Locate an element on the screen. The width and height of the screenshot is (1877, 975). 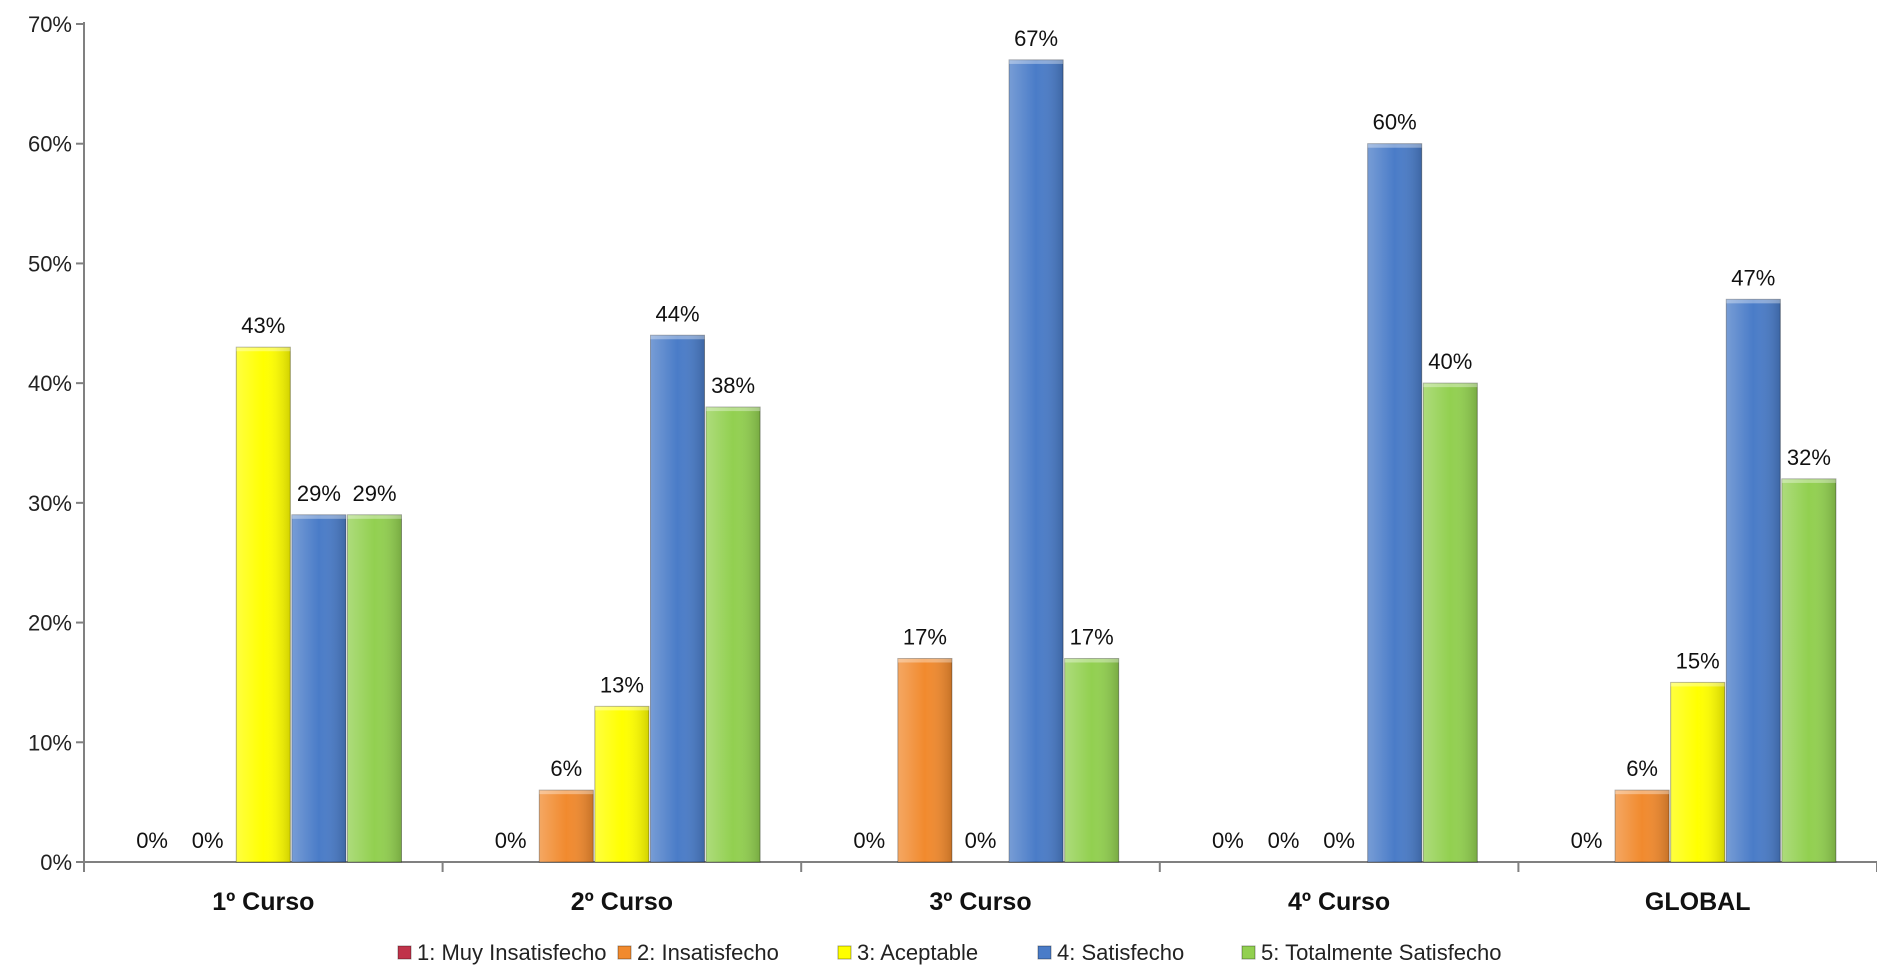
y-tick-label: 40% is located at coordinates (50, 383).